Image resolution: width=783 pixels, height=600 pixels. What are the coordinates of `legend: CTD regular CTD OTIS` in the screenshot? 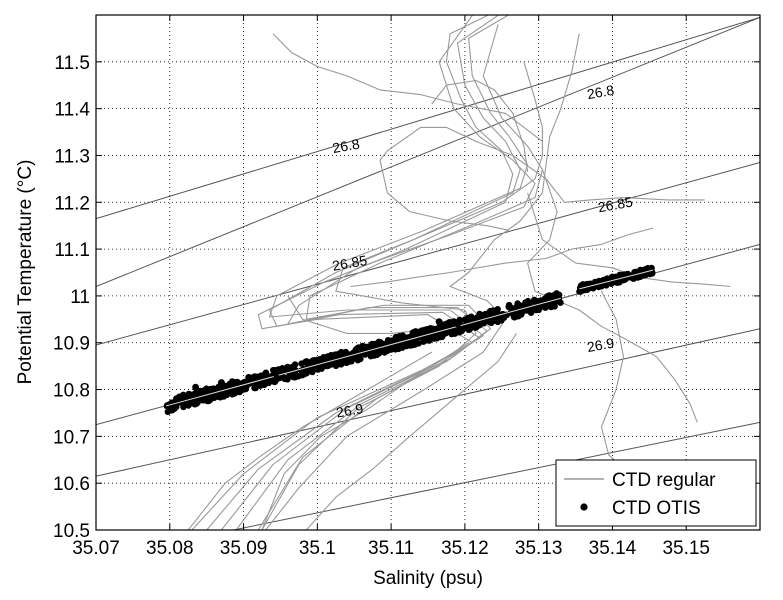 It's located at (656, 493).